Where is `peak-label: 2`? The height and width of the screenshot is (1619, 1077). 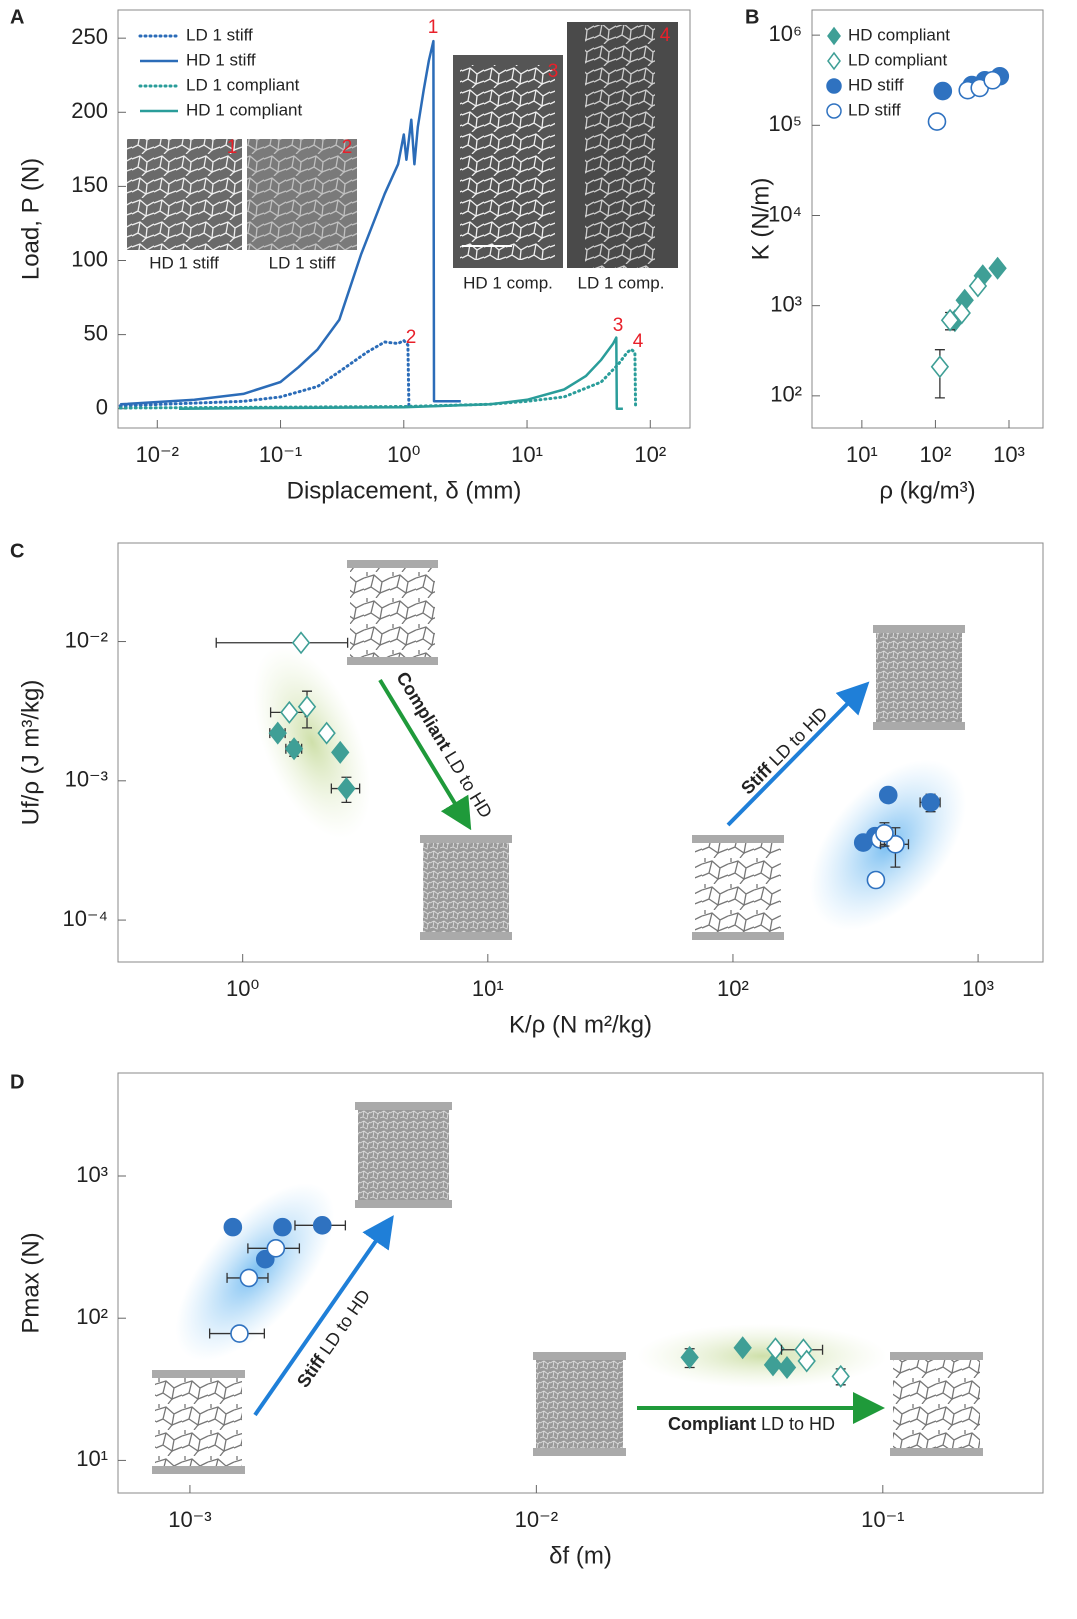 peak-label: 2 is located at coordinates (411, 337).